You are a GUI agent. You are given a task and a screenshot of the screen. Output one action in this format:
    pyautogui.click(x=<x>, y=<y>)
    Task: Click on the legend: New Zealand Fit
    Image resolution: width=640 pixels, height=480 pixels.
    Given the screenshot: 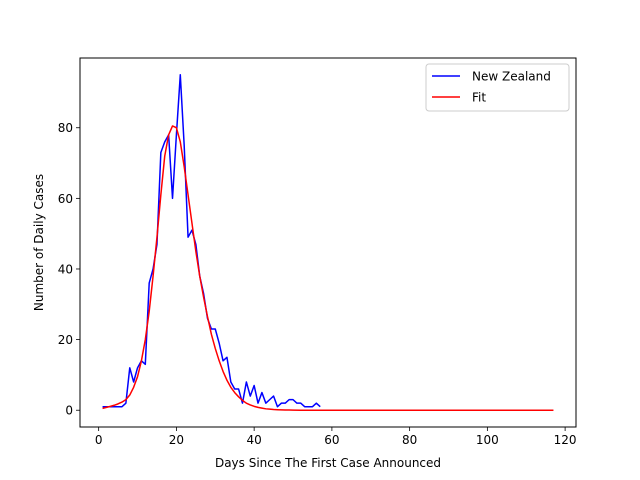 What is the action you would take?
    pyautogui.click(x=497, y=87)
    